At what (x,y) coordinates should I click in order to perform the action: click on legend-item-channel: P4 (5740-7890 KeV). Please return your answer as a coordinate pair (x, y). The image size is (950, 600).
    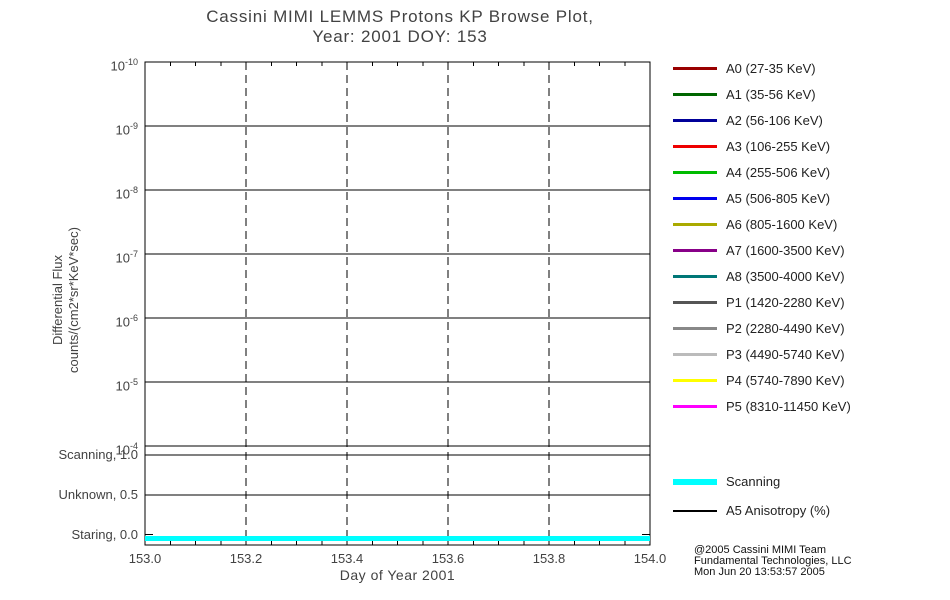
    Looking at the image, I should click on (762, 380).